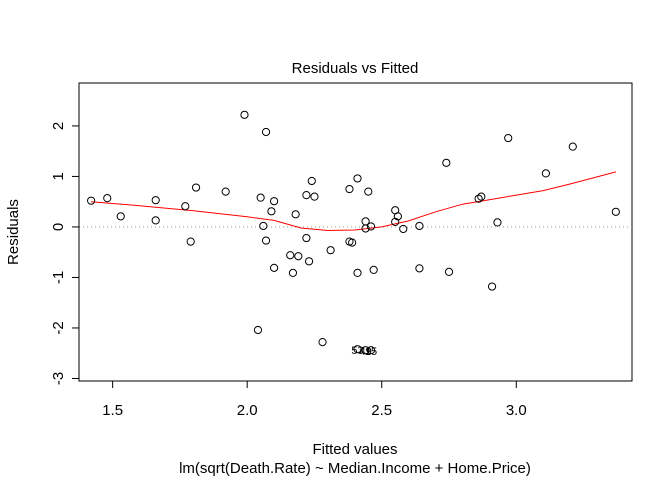 The height and width of the screenshot is (480, 672). Describe the element at coordinates (355, 68) in the screenshot. I see `chart-title: Residuals vs Fitted` at that location.